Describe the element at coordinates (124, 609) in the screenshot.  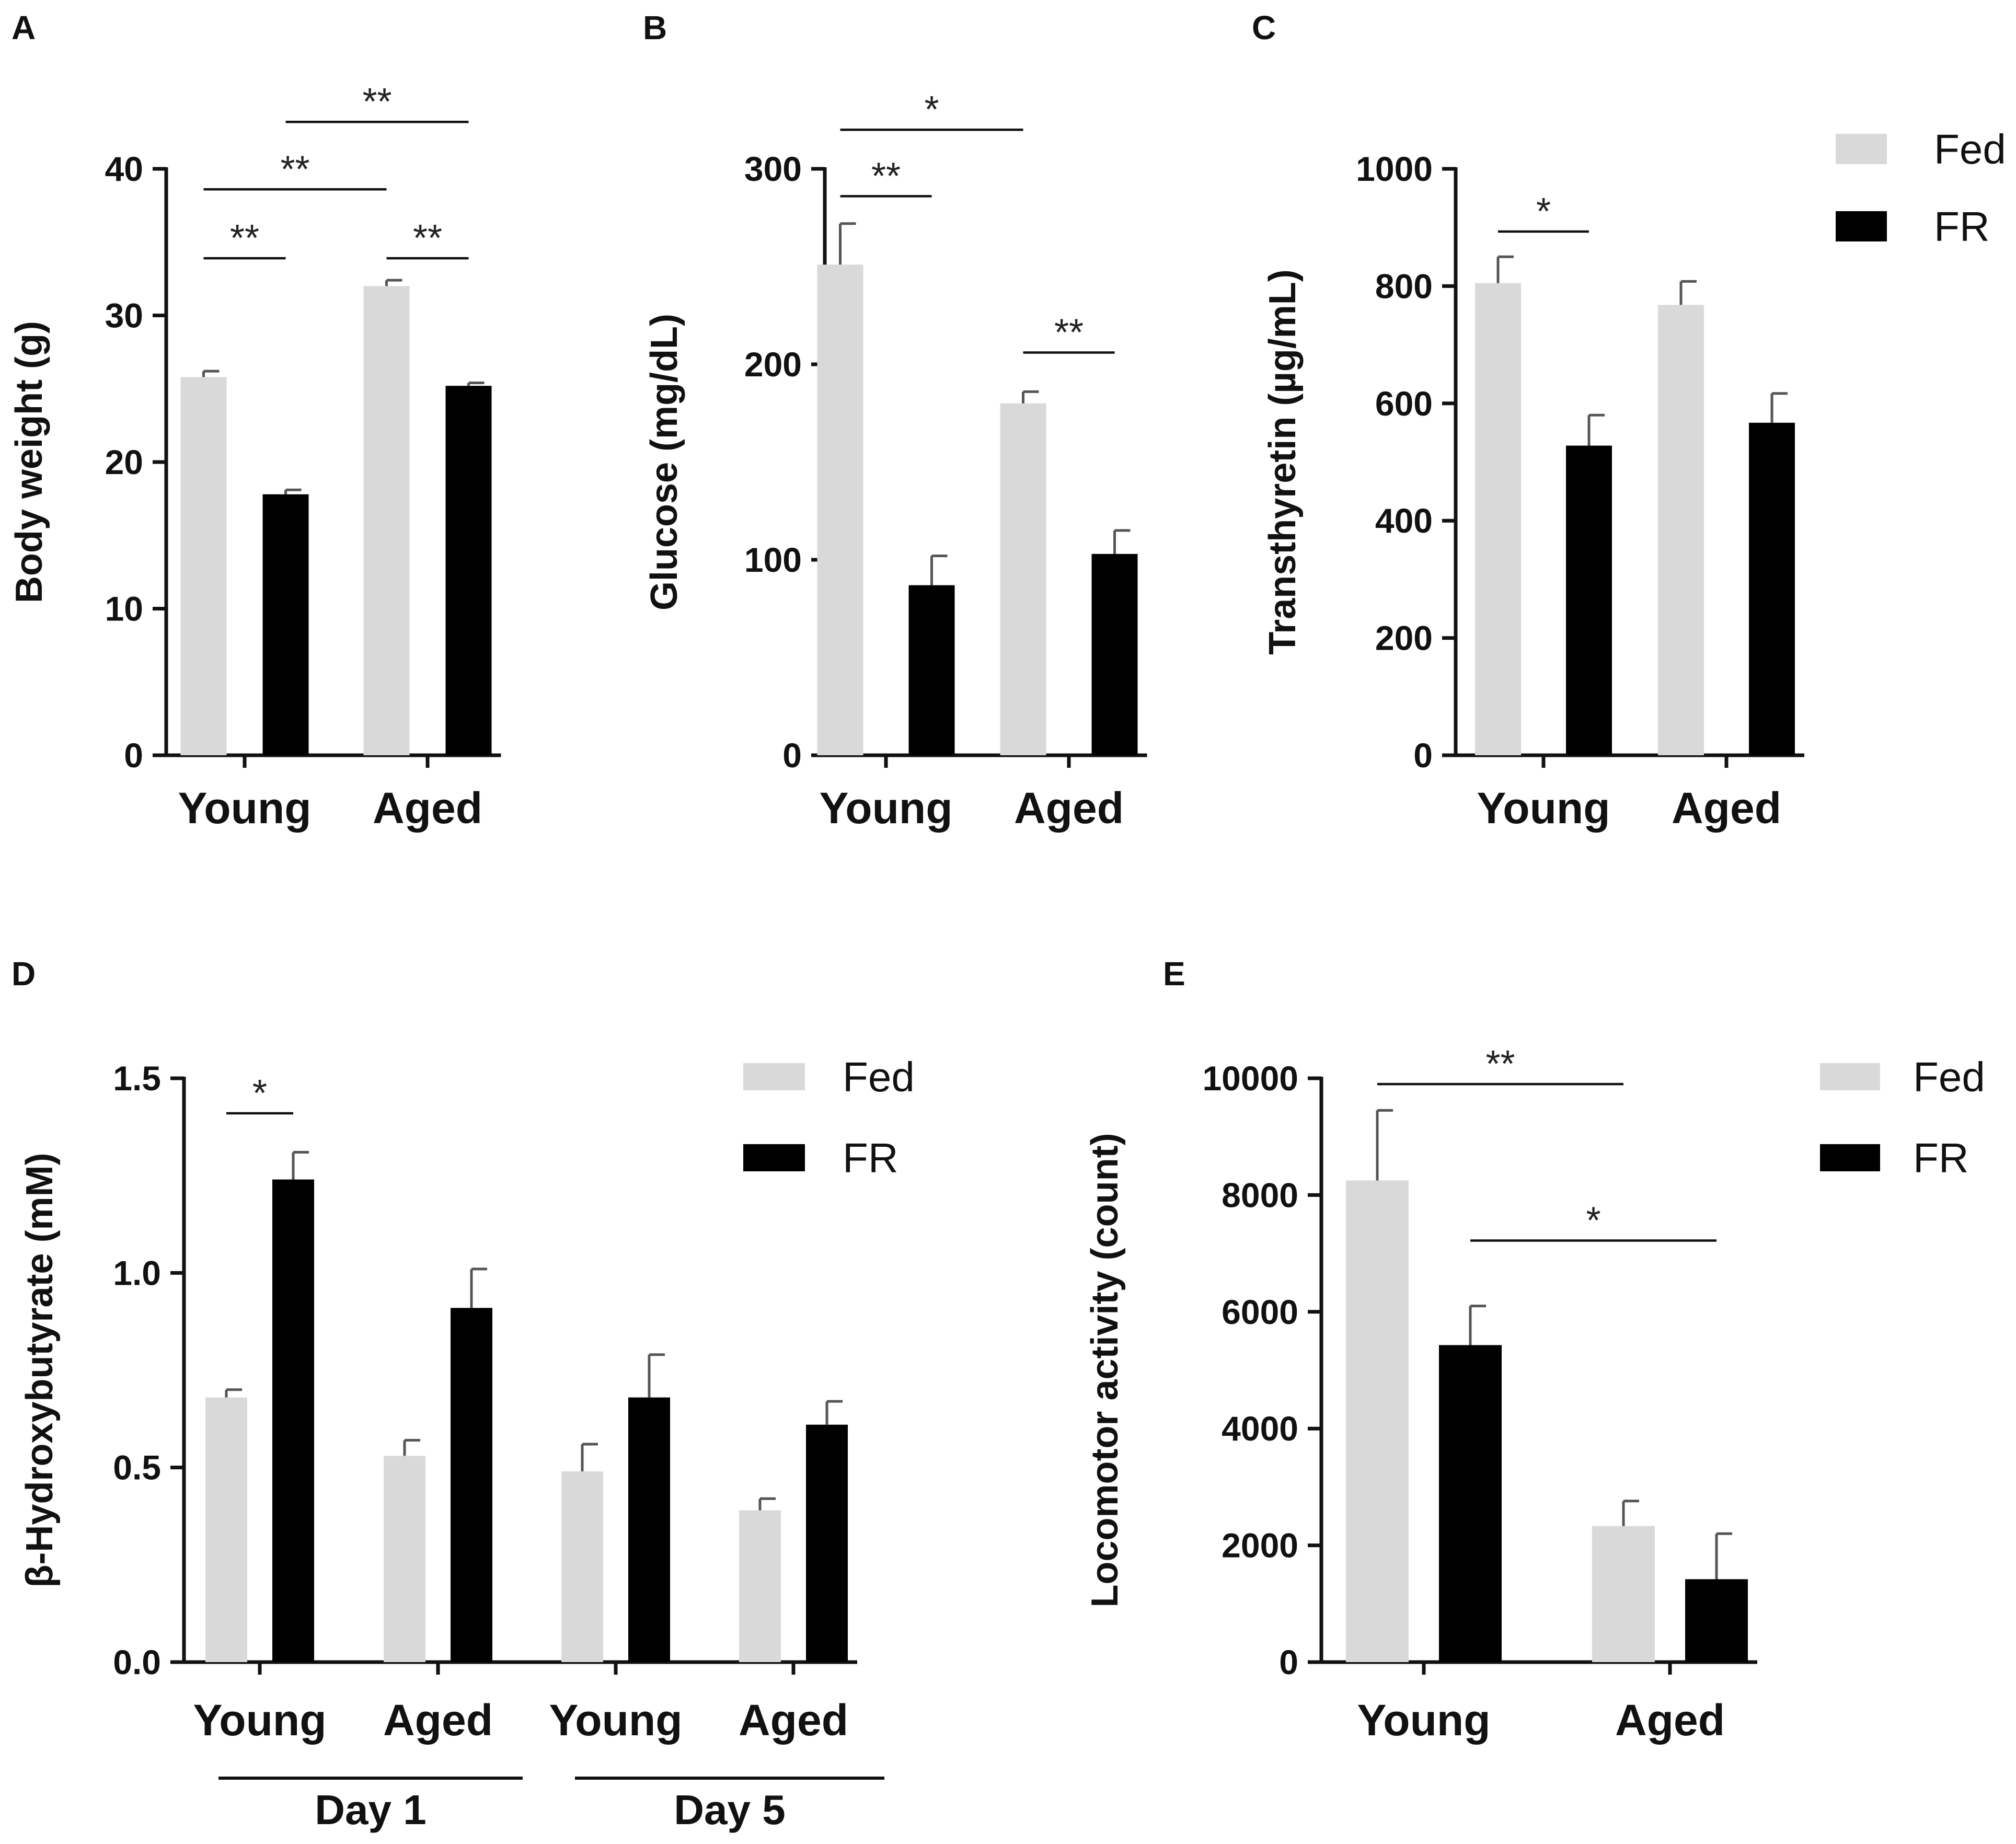
I see `y-tick-label: 10` at that location.